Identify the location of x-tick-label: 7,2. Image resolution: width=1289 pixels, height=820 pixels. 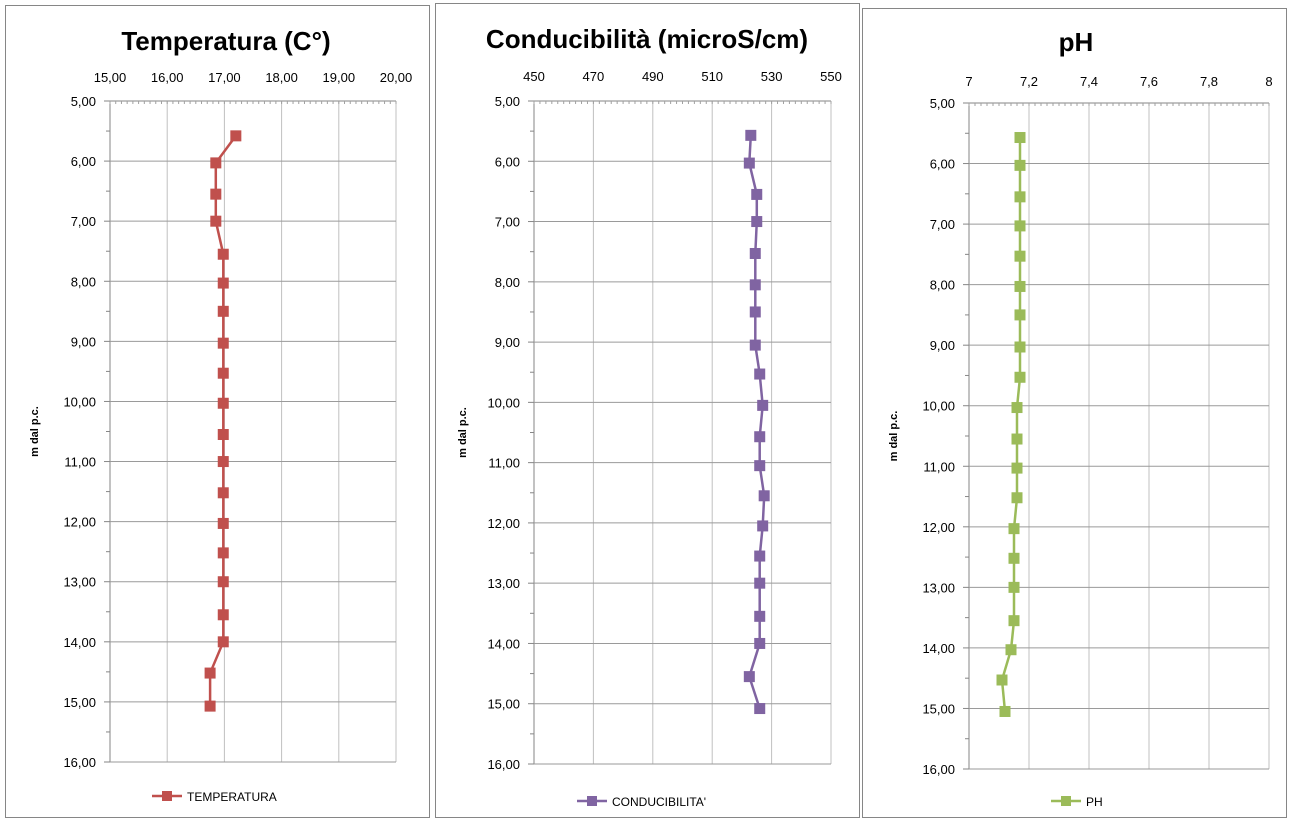
(1029, 81).